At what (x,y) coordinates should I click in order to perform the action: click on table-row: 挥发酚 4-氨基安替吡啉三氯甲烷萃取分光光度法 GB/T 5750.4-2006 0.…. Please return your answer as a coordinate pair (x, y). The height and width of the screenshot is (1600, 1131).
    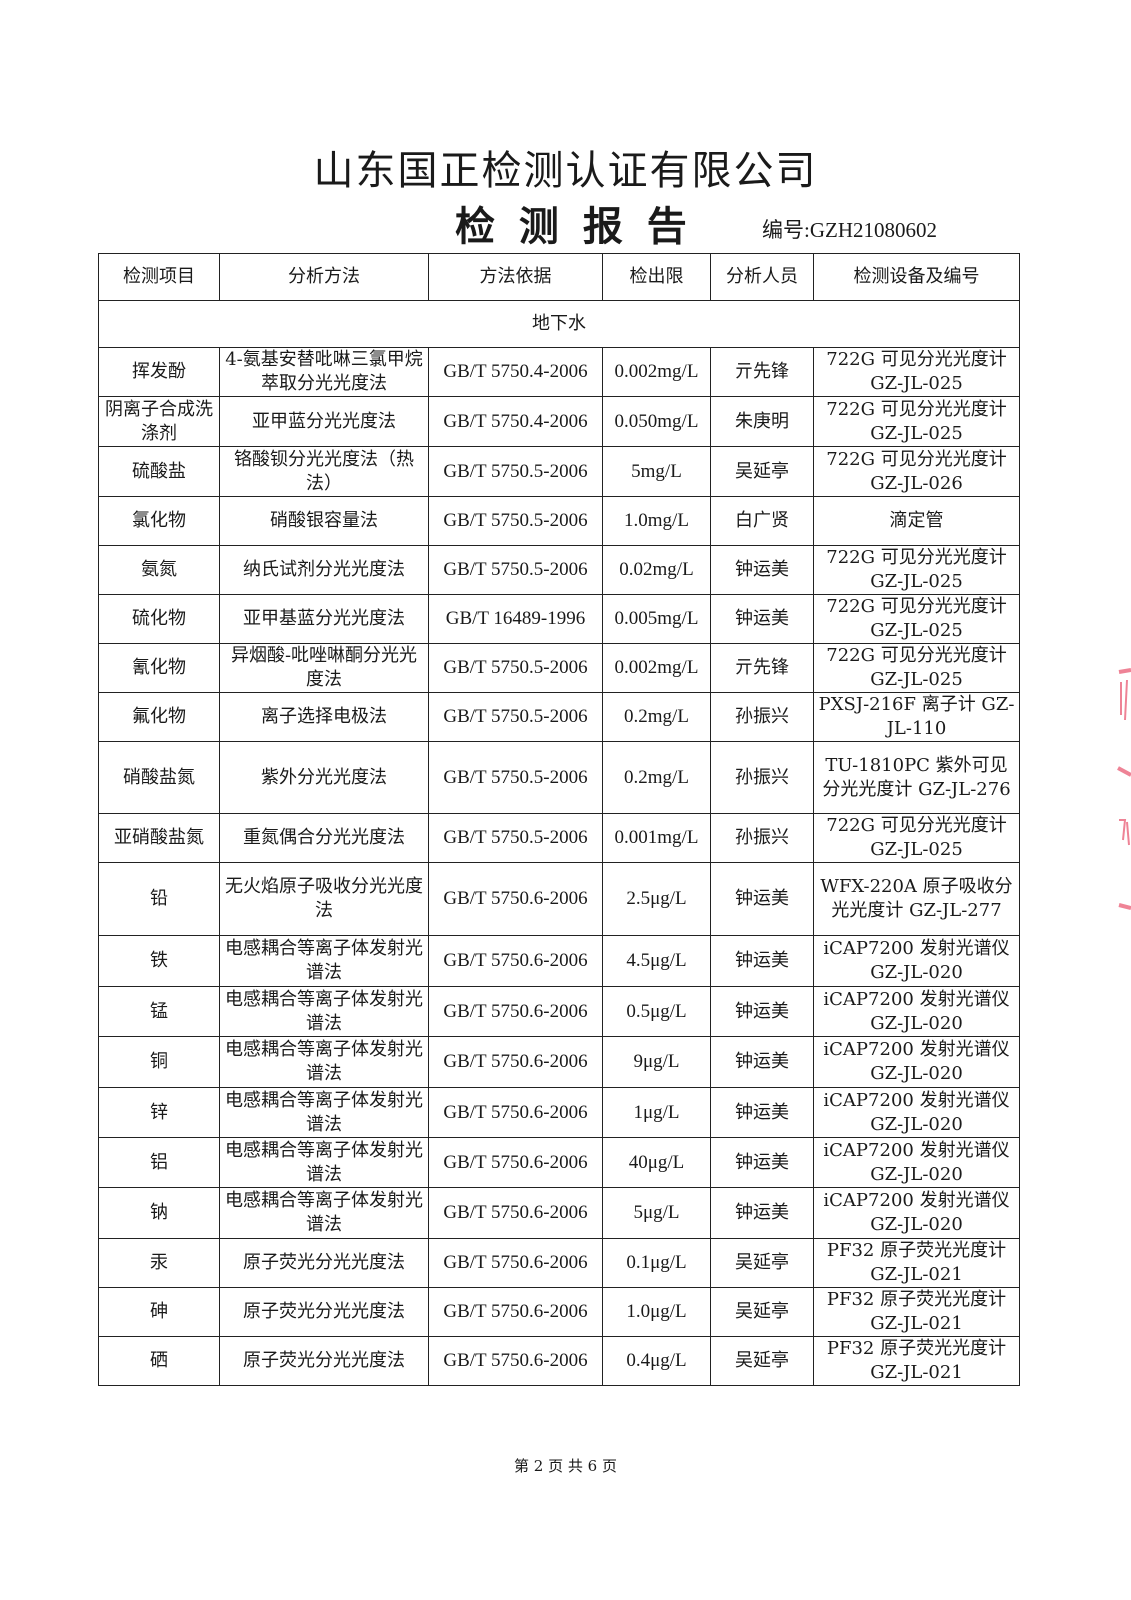
    Looking at the image, I should click on (559, 372).